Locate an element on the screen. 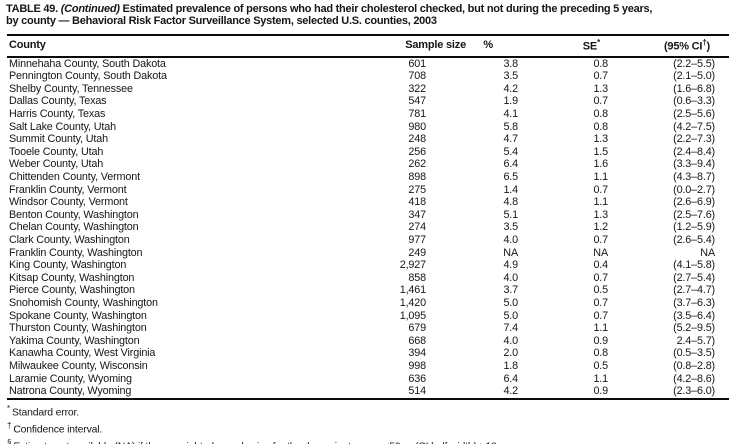 The height and width of the screenshot is (444, 736). se-header-asterisk: * is located at coordinates (598, 42).